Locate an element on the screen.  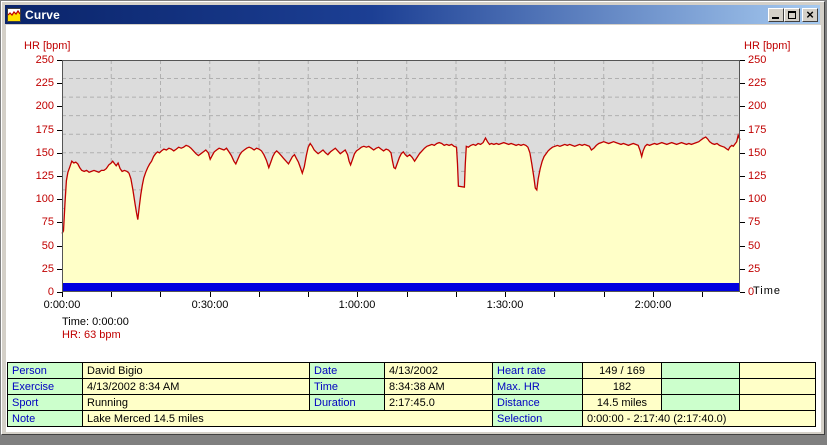
person-value: David Bigio is located at coordinates (196, 370).